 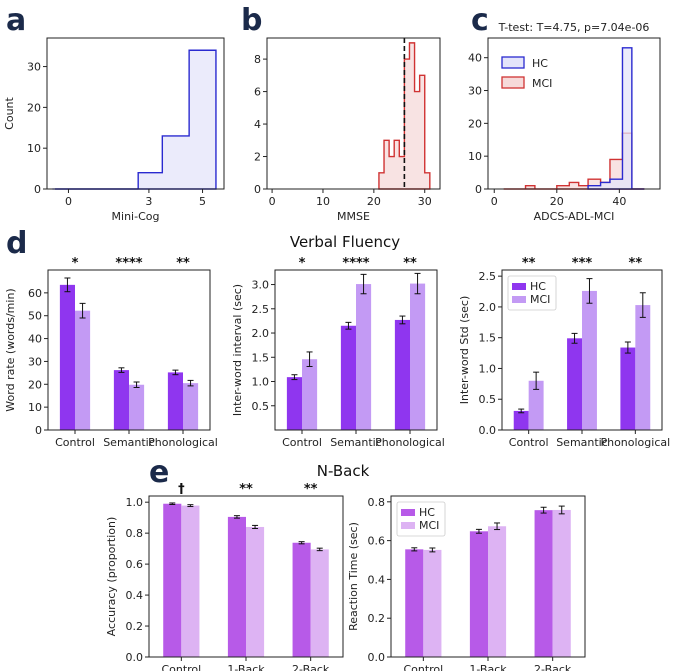 What do you see at coordinates (35, 339) in the screenshot?
I see `y-tick-label: 40` at bounding box center [35, 339].